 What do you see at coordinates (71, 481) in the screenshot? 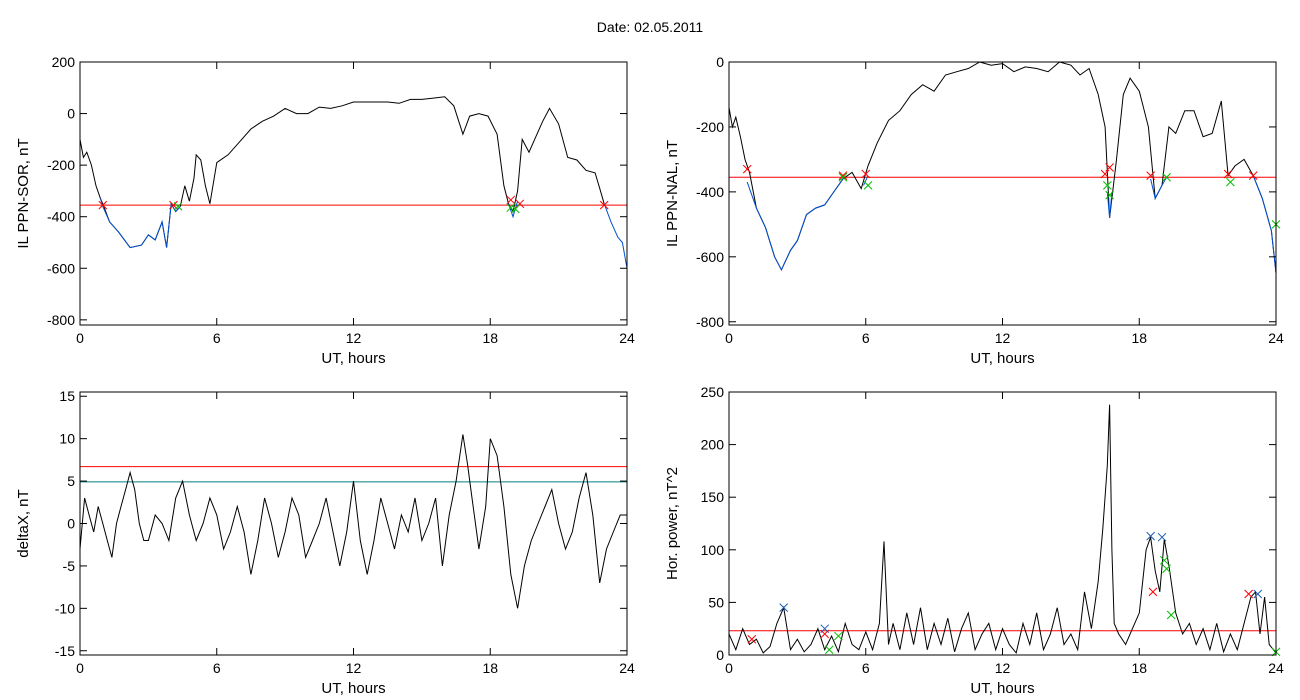
I see `y-tick-label: 5` at bounding box center [71, 481].